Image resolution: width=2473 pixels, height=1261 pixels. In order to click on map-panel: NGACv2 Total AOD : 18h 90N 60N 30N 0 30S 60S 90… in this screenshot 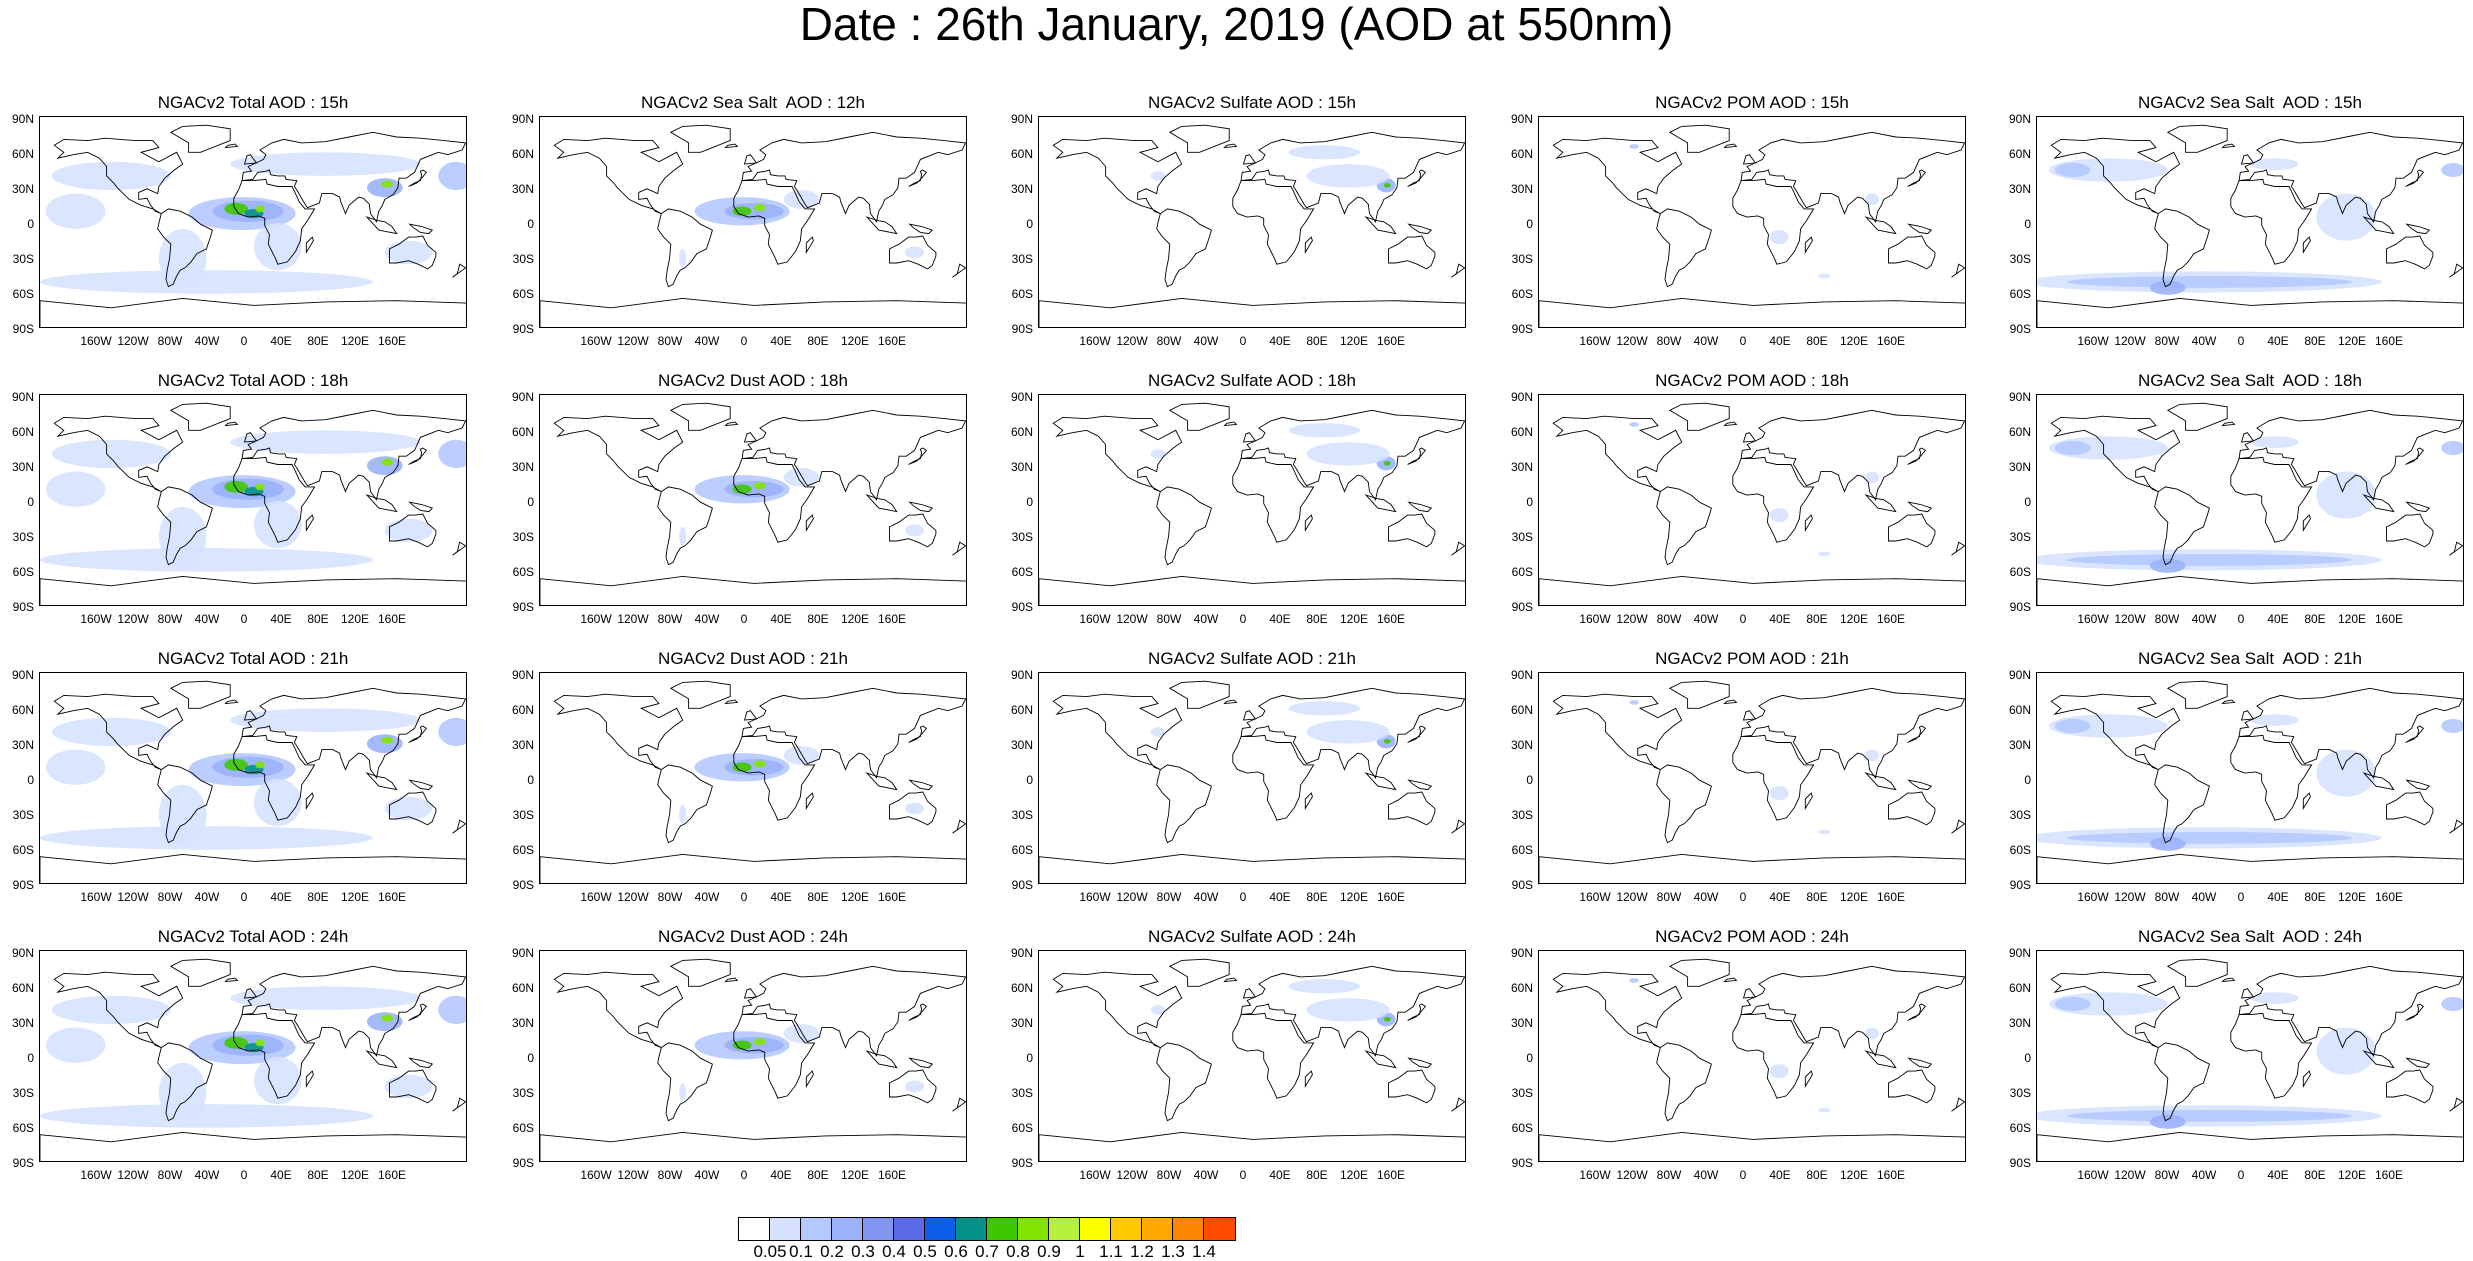, I will do `click(250, 506)`.